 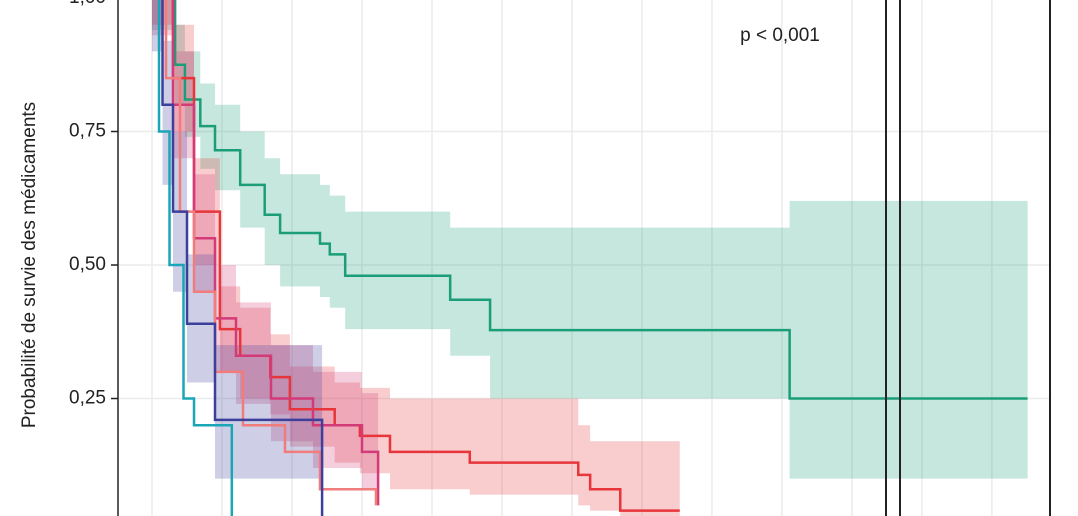 I want to click on y-tick-label: 0,75, so click(x=87, y=131).